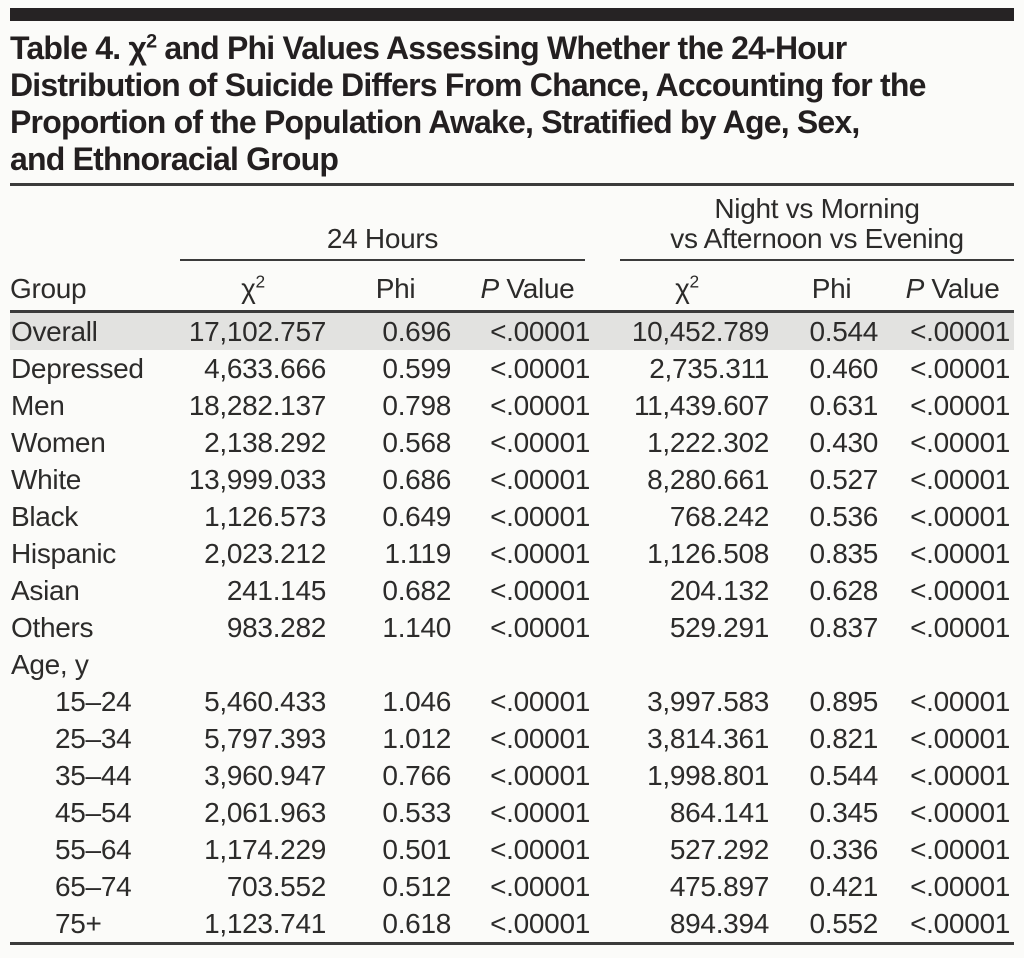 This screenshot has width=1024, height=958. I want to click on spanner-24-hours-cell: 24 Hours, so click(392, 227).